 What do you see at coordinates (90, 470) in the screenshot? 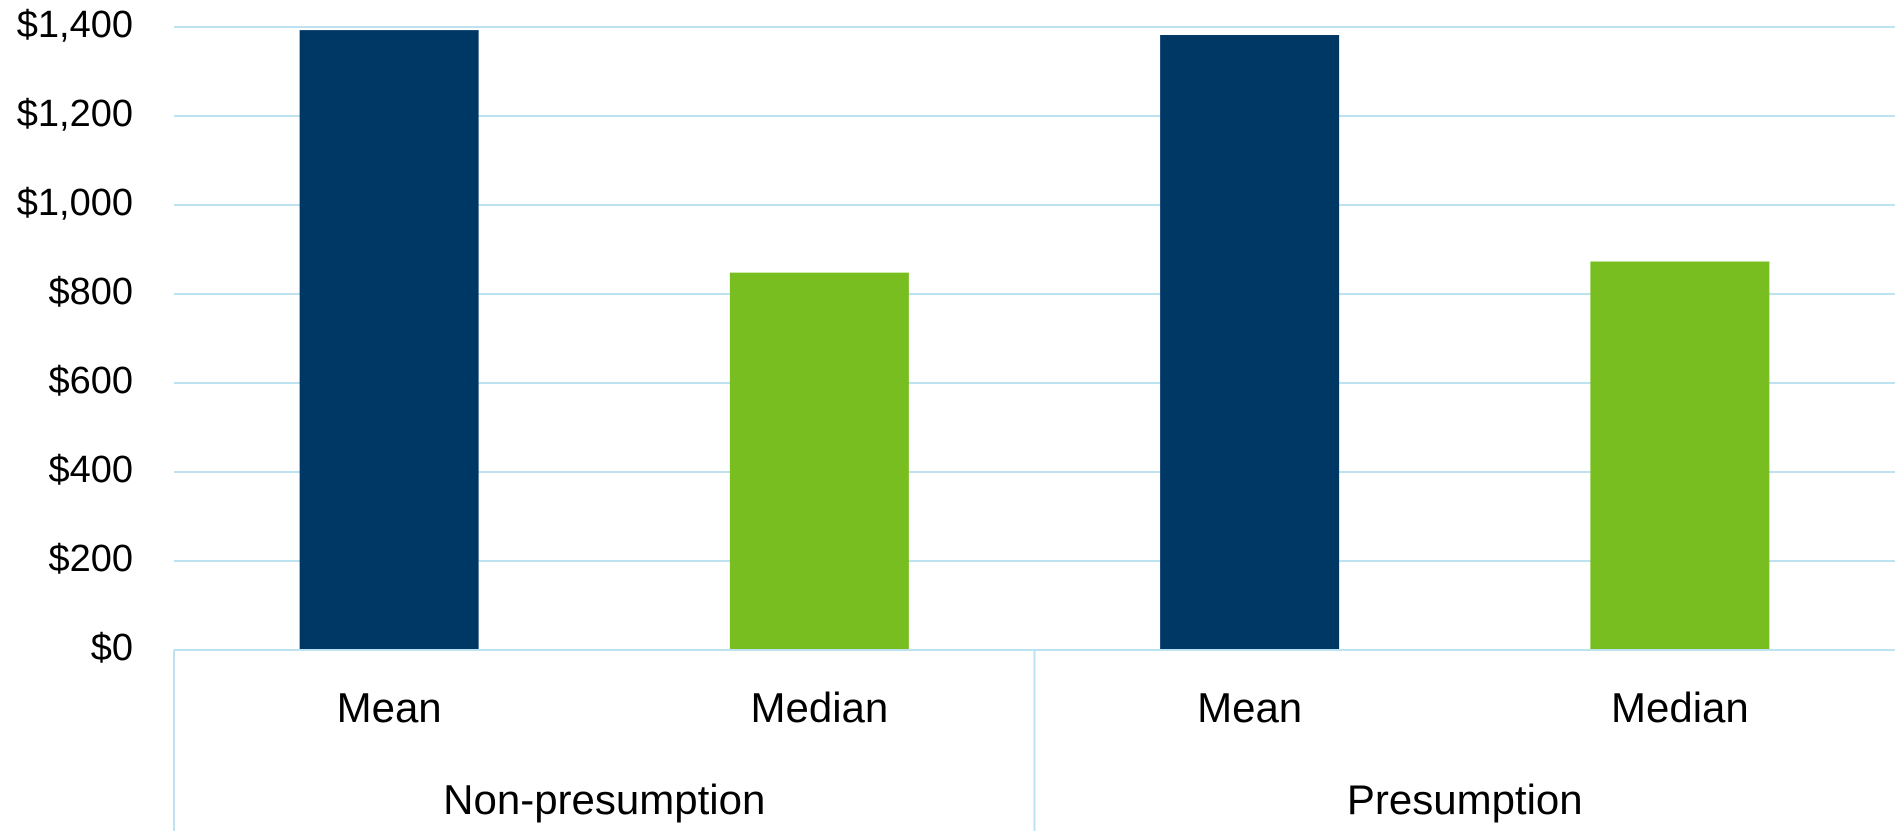
I see `y-tick-label: $400` at bounding box center [90, 470].